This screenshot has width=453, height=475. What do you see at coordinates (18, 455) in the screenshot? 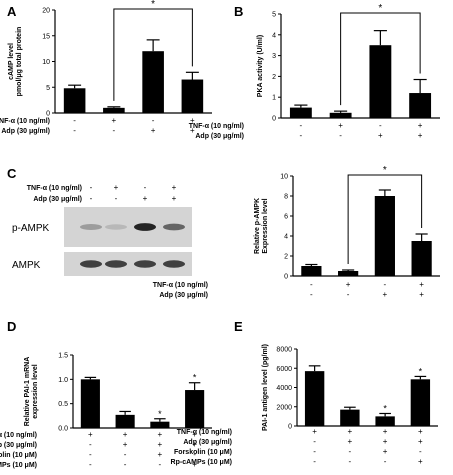
I see `condition-label: Forskolin (10 μM)` at bounding box center [18, 455].